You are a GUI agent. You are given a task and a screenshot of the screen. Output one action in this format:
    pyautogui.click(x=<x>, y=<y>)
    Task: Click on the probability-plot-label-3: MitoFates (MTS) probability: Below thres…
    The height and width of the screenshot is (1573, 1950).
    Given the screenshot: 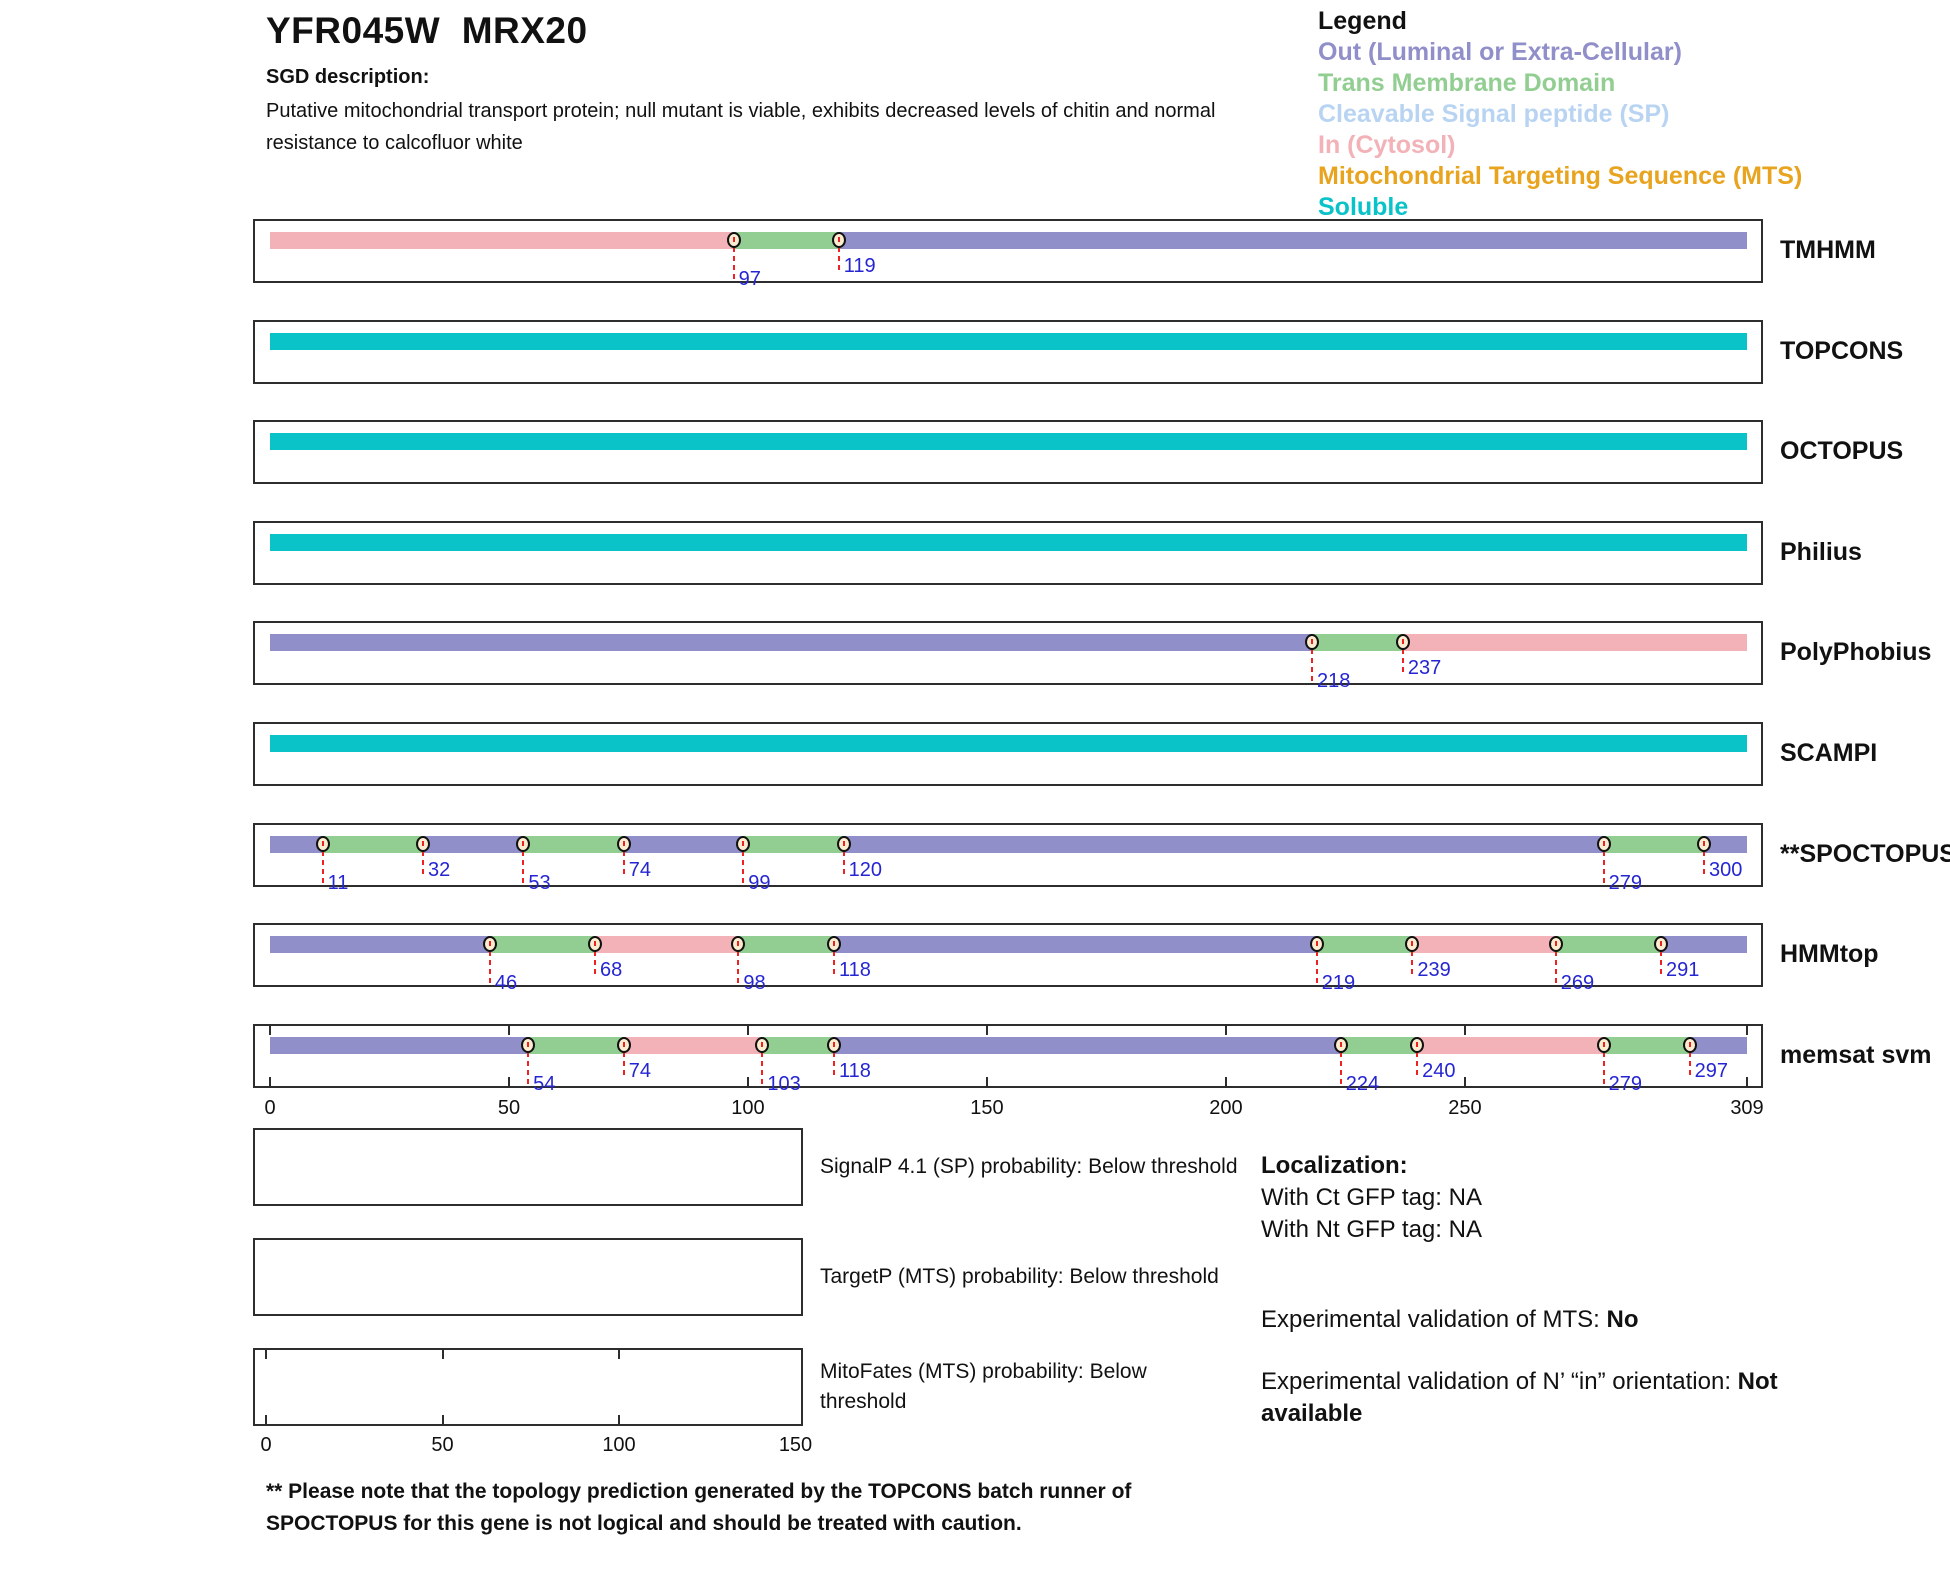 What is the action you would take?
    pyautogui.click(x=983, y=1386)
    